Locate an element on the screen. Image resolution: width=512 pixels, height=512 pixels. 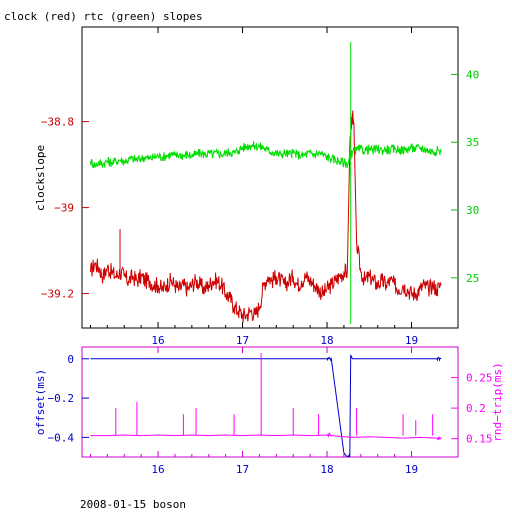
right-tick-label: 25 is located at coordinates (472, 278).